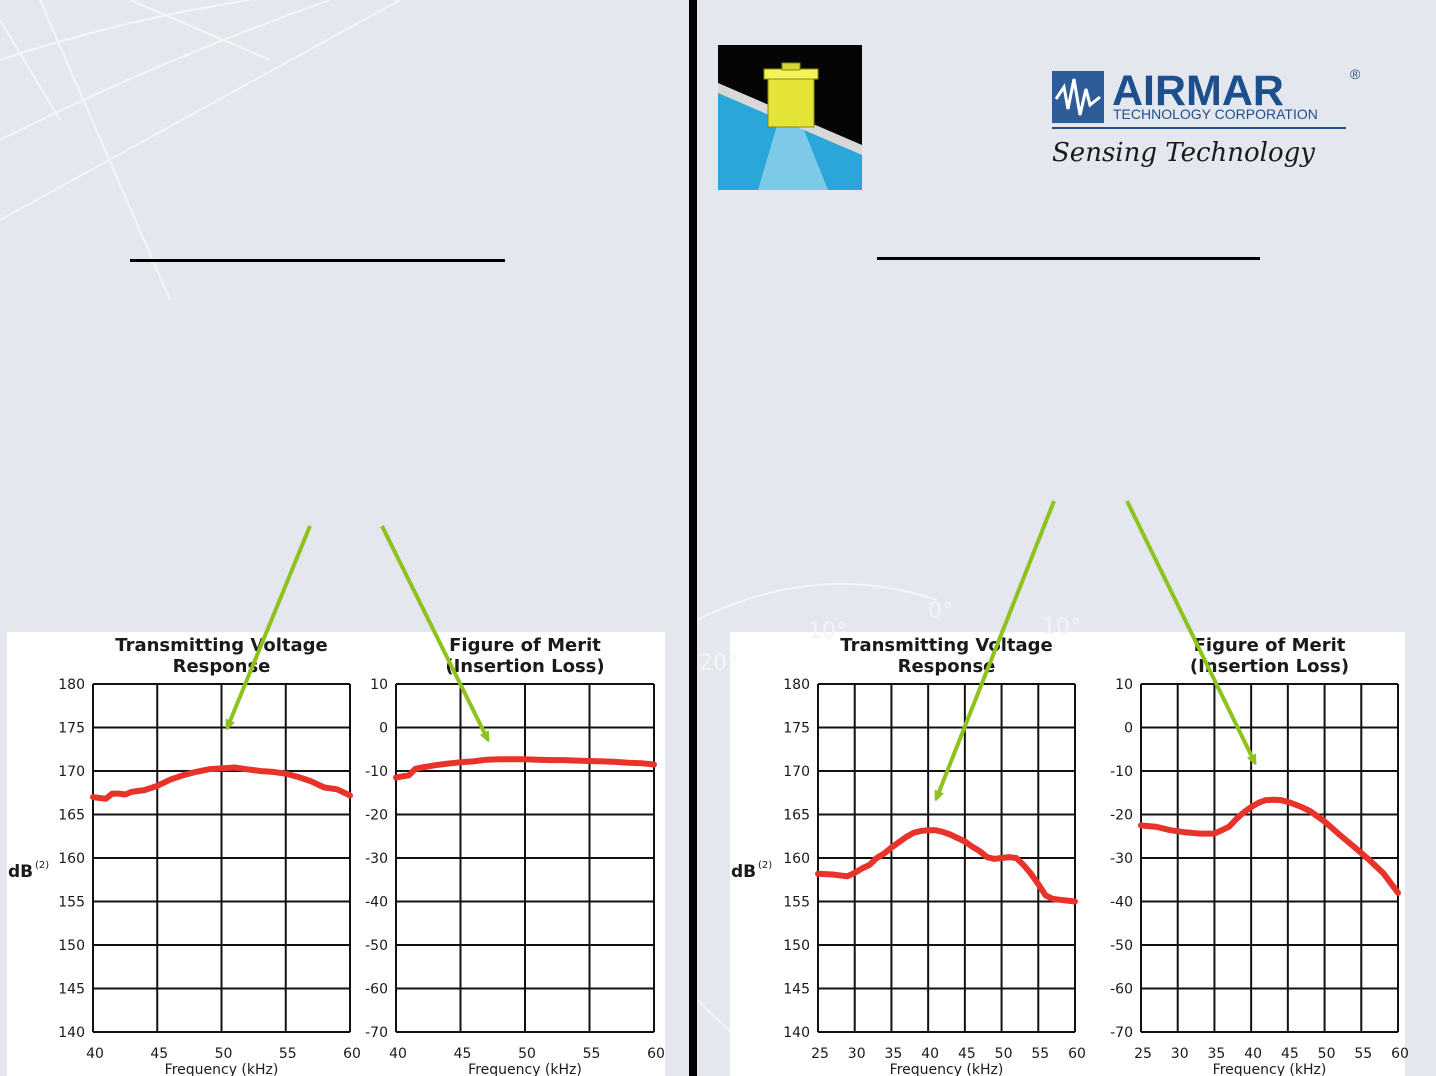 This screenshot has width=1436, height=1076. Describe the element at coordinates (376, 859) in the screenshot. I see `chart-1-ytick-4: -30` at that location.